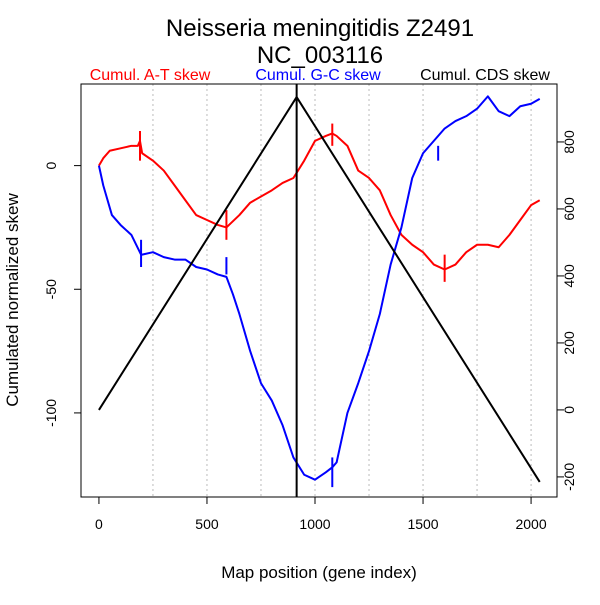  I want to click on y-axis-label: Cumulated normalized skew, so click(12, 300).